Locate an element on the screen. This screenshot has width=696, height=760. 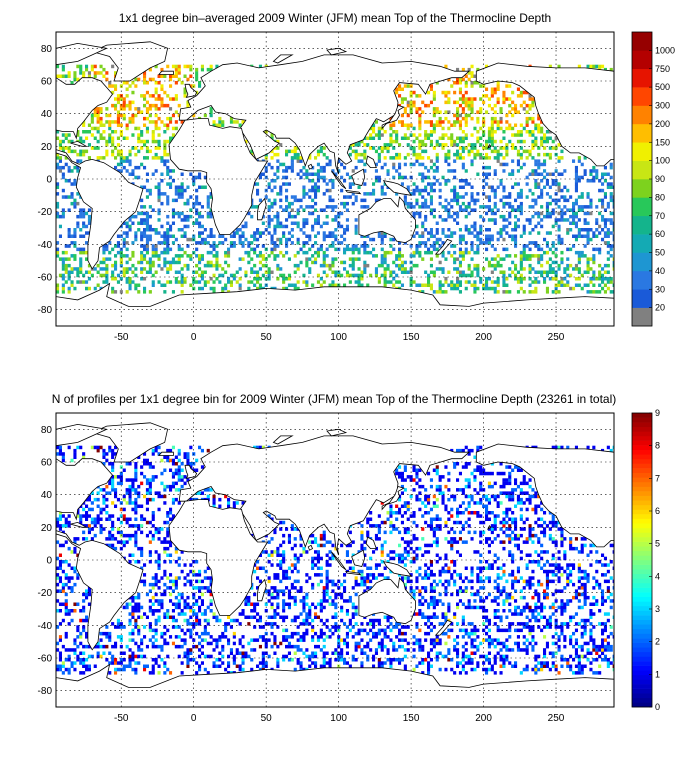
colorbar-tick-label: 100 is located at coordinates (662, 161).